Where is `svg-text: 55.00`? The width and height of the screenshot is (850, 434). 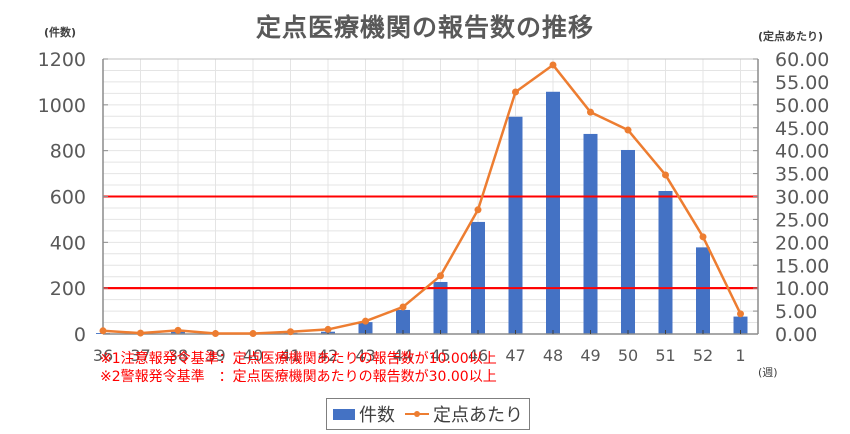 svg-text: 55.00 is located at coordinates (802, 83).